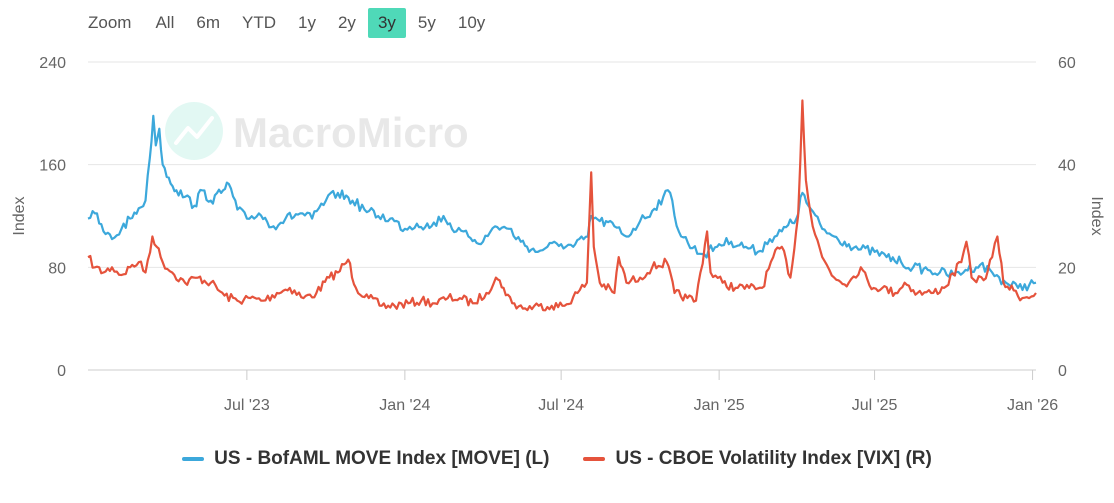 This screenshot has width=1114, height=503. I want to click on zoom-2y-button: 2y, so click(346, 22).